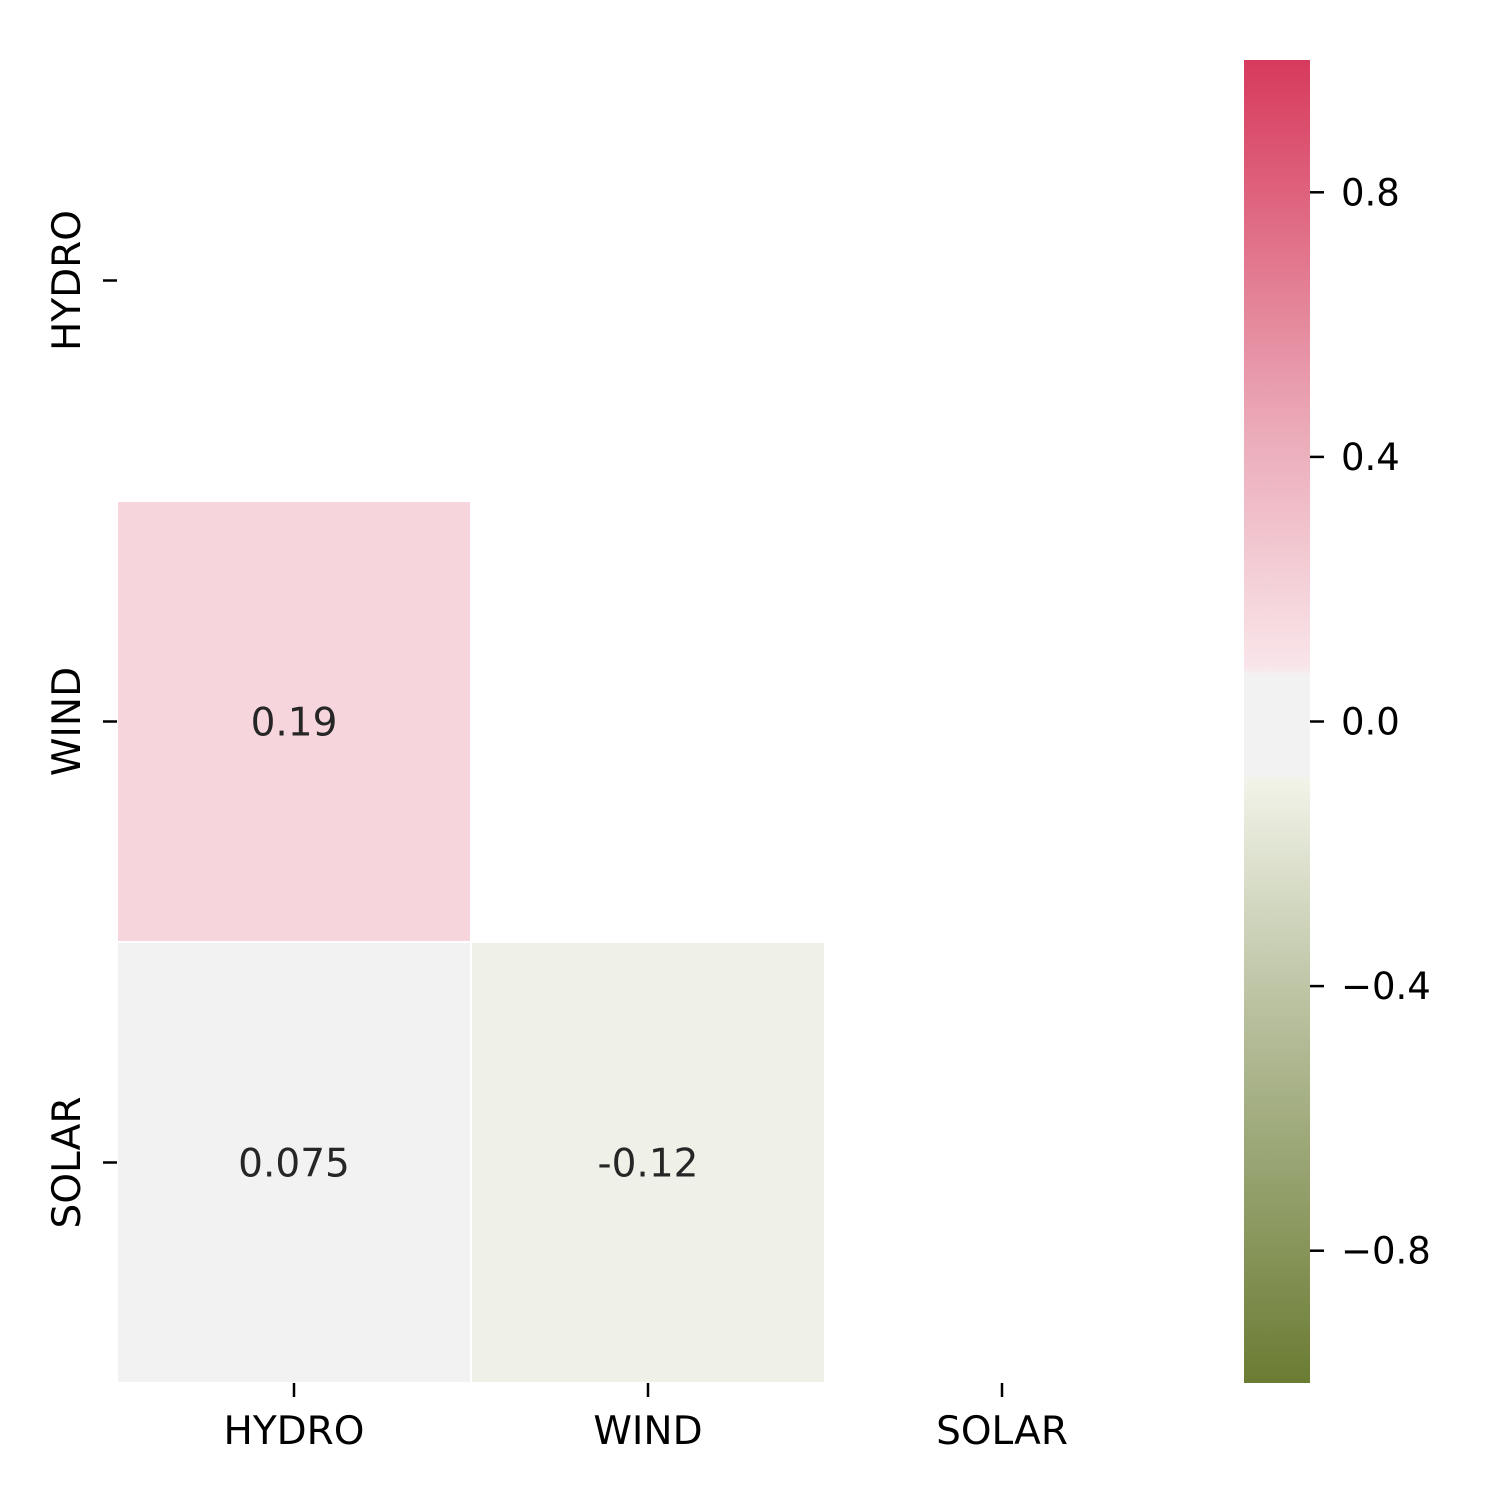 The width and height of the screenshot is (1500, 1500). What do you see at coordinates (67, 280) in the screenshot?
I see `y-tick-label-hydro: HYDRO` at bounding box center [67, 280].